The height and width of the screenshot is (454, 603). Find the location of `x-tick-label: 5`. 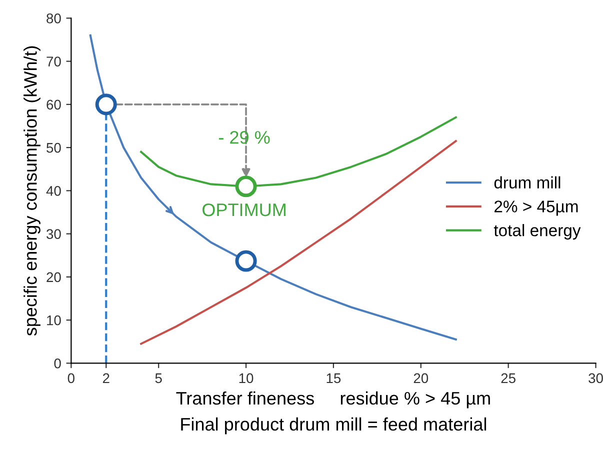

x-tick-label: 5 is located at coordinates (158, 378).